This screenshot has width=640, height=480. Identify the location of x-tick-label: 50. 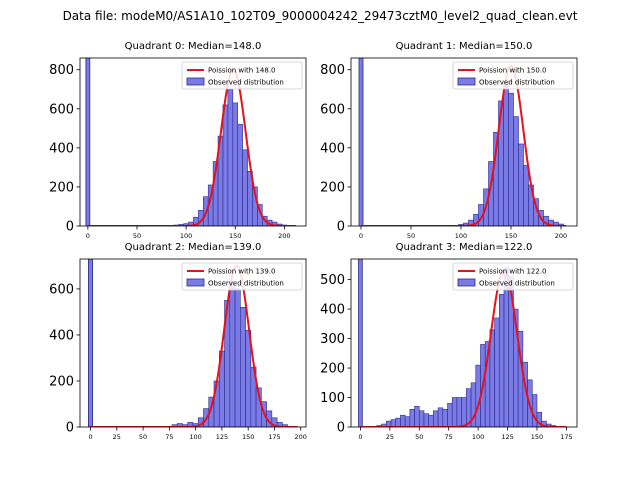
(419, 437).